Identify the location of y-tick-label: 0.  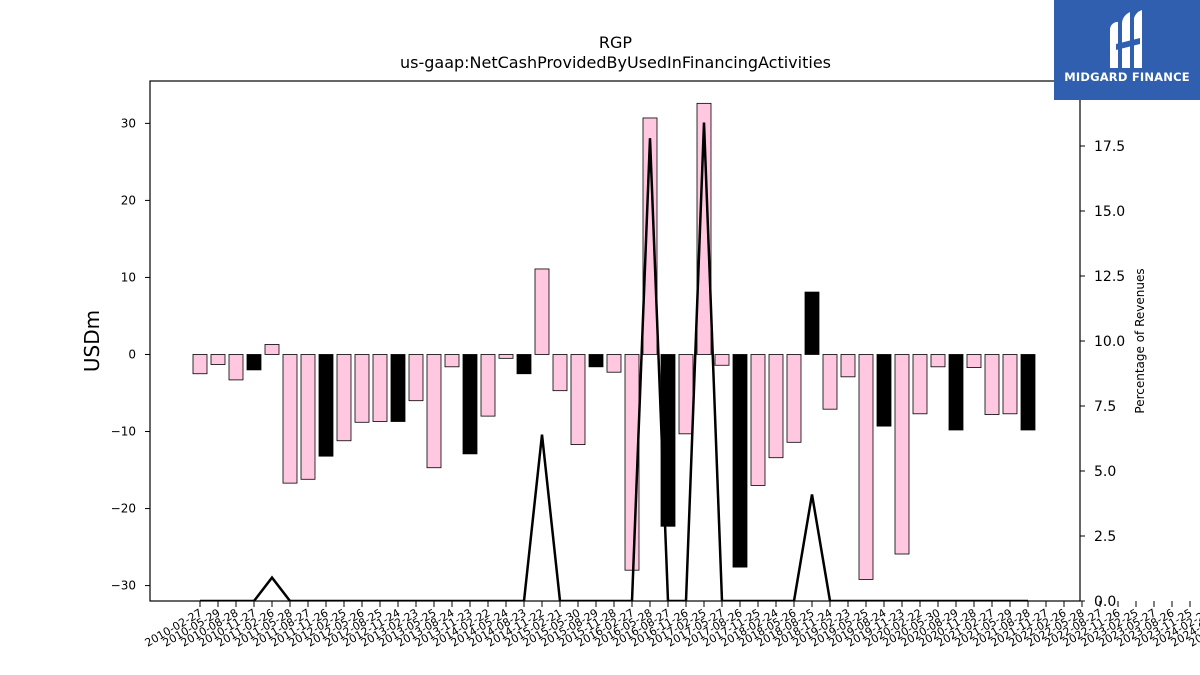
(132, 354).